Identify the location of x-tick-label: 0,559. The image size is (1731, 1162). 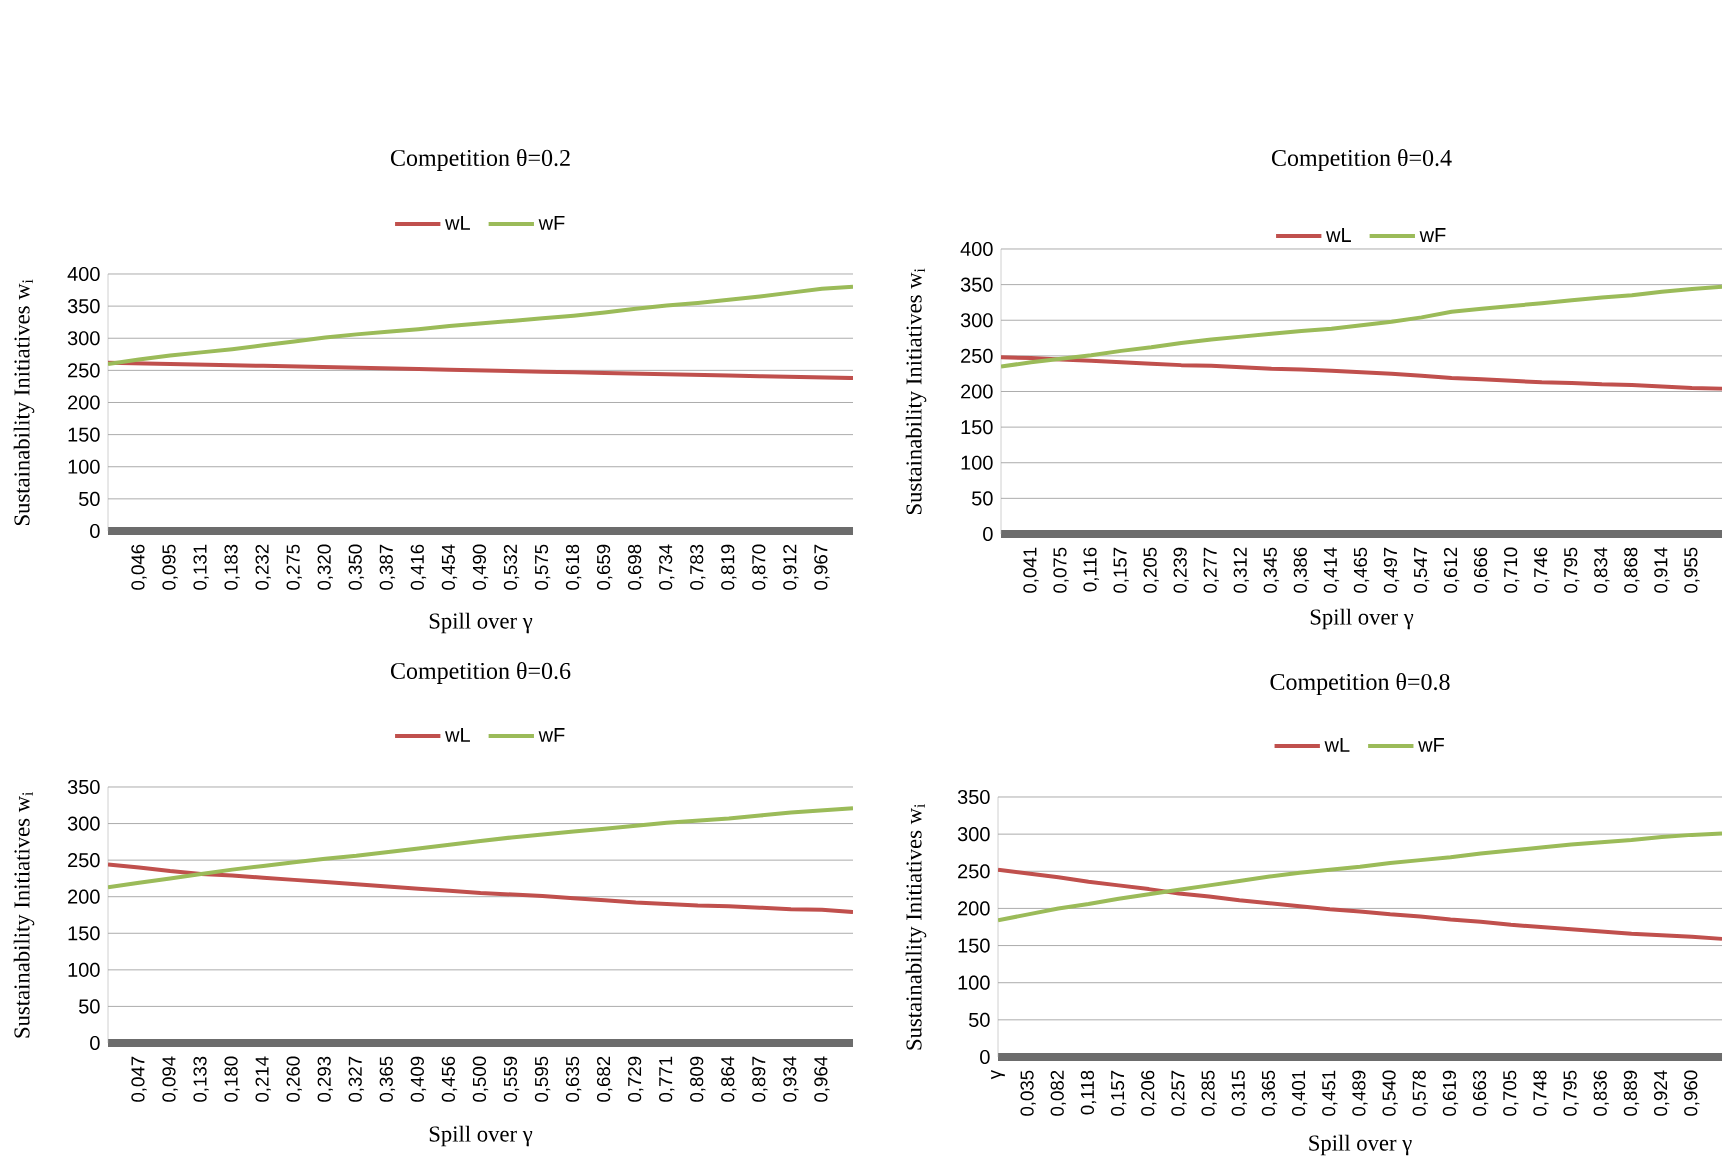
(511, 1079).